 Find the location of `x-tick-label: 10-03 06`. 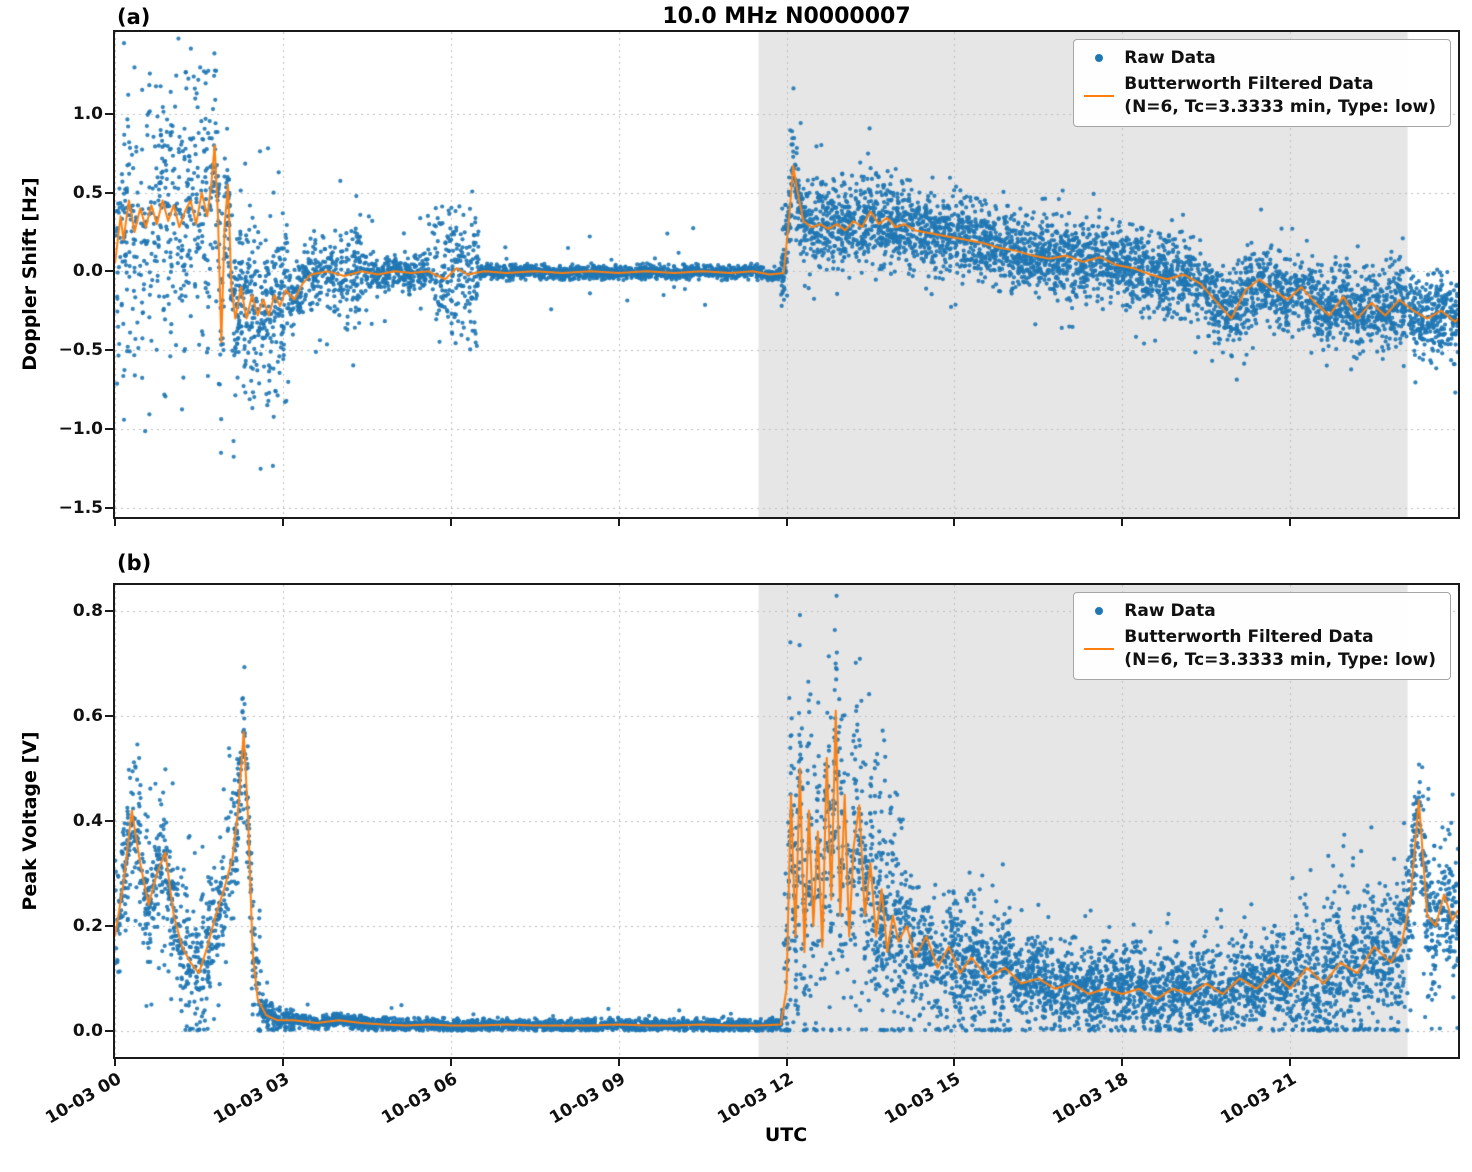

x-tick-label: 10-03 06 is located at coordinates (419, 1099).